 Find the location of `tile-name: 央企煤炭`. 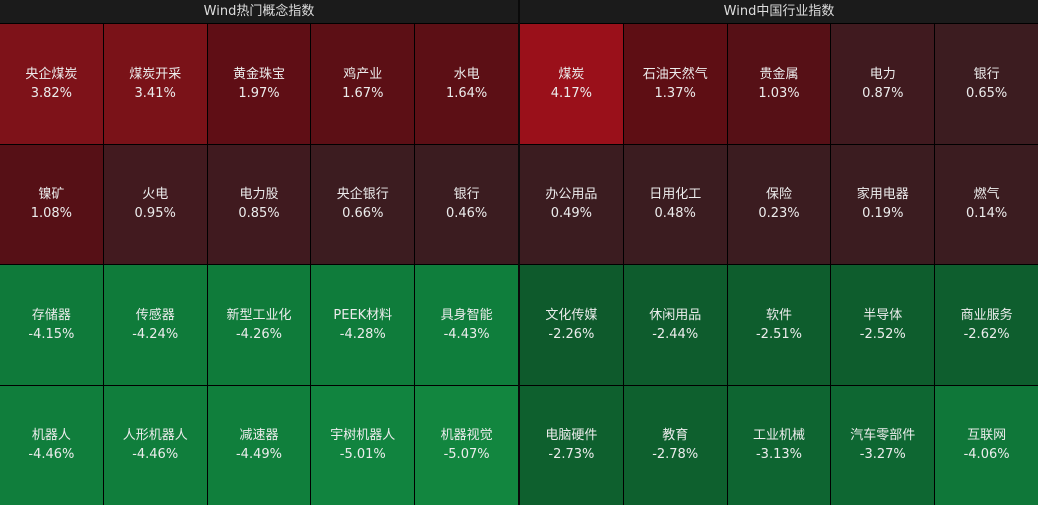

tile-name: 央企煤炭 is located at coordinates (51, 74).